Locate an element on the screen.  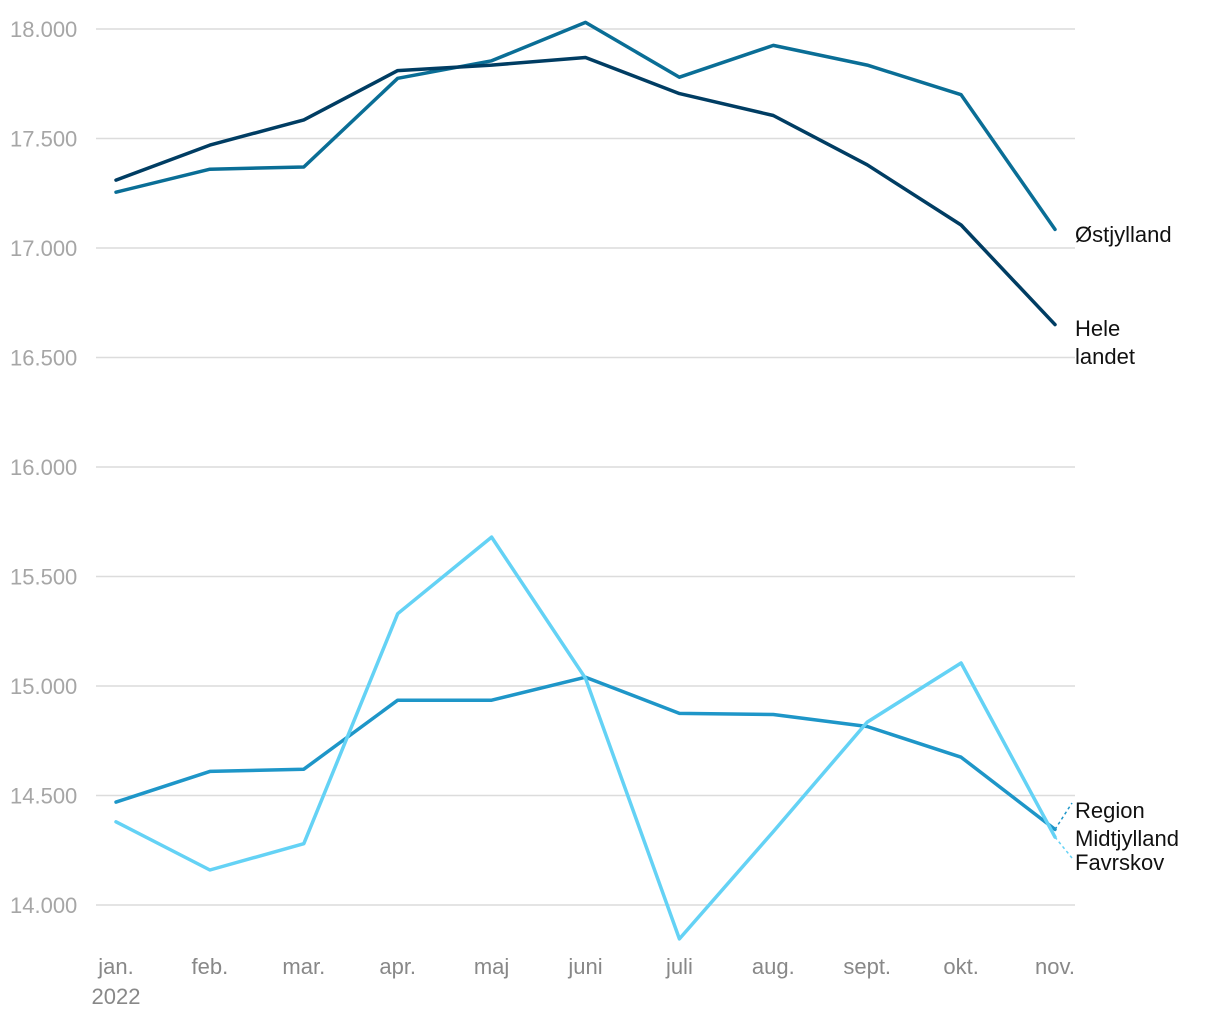
y-tick-label: 16.500 is located at coordinates (43, 358).